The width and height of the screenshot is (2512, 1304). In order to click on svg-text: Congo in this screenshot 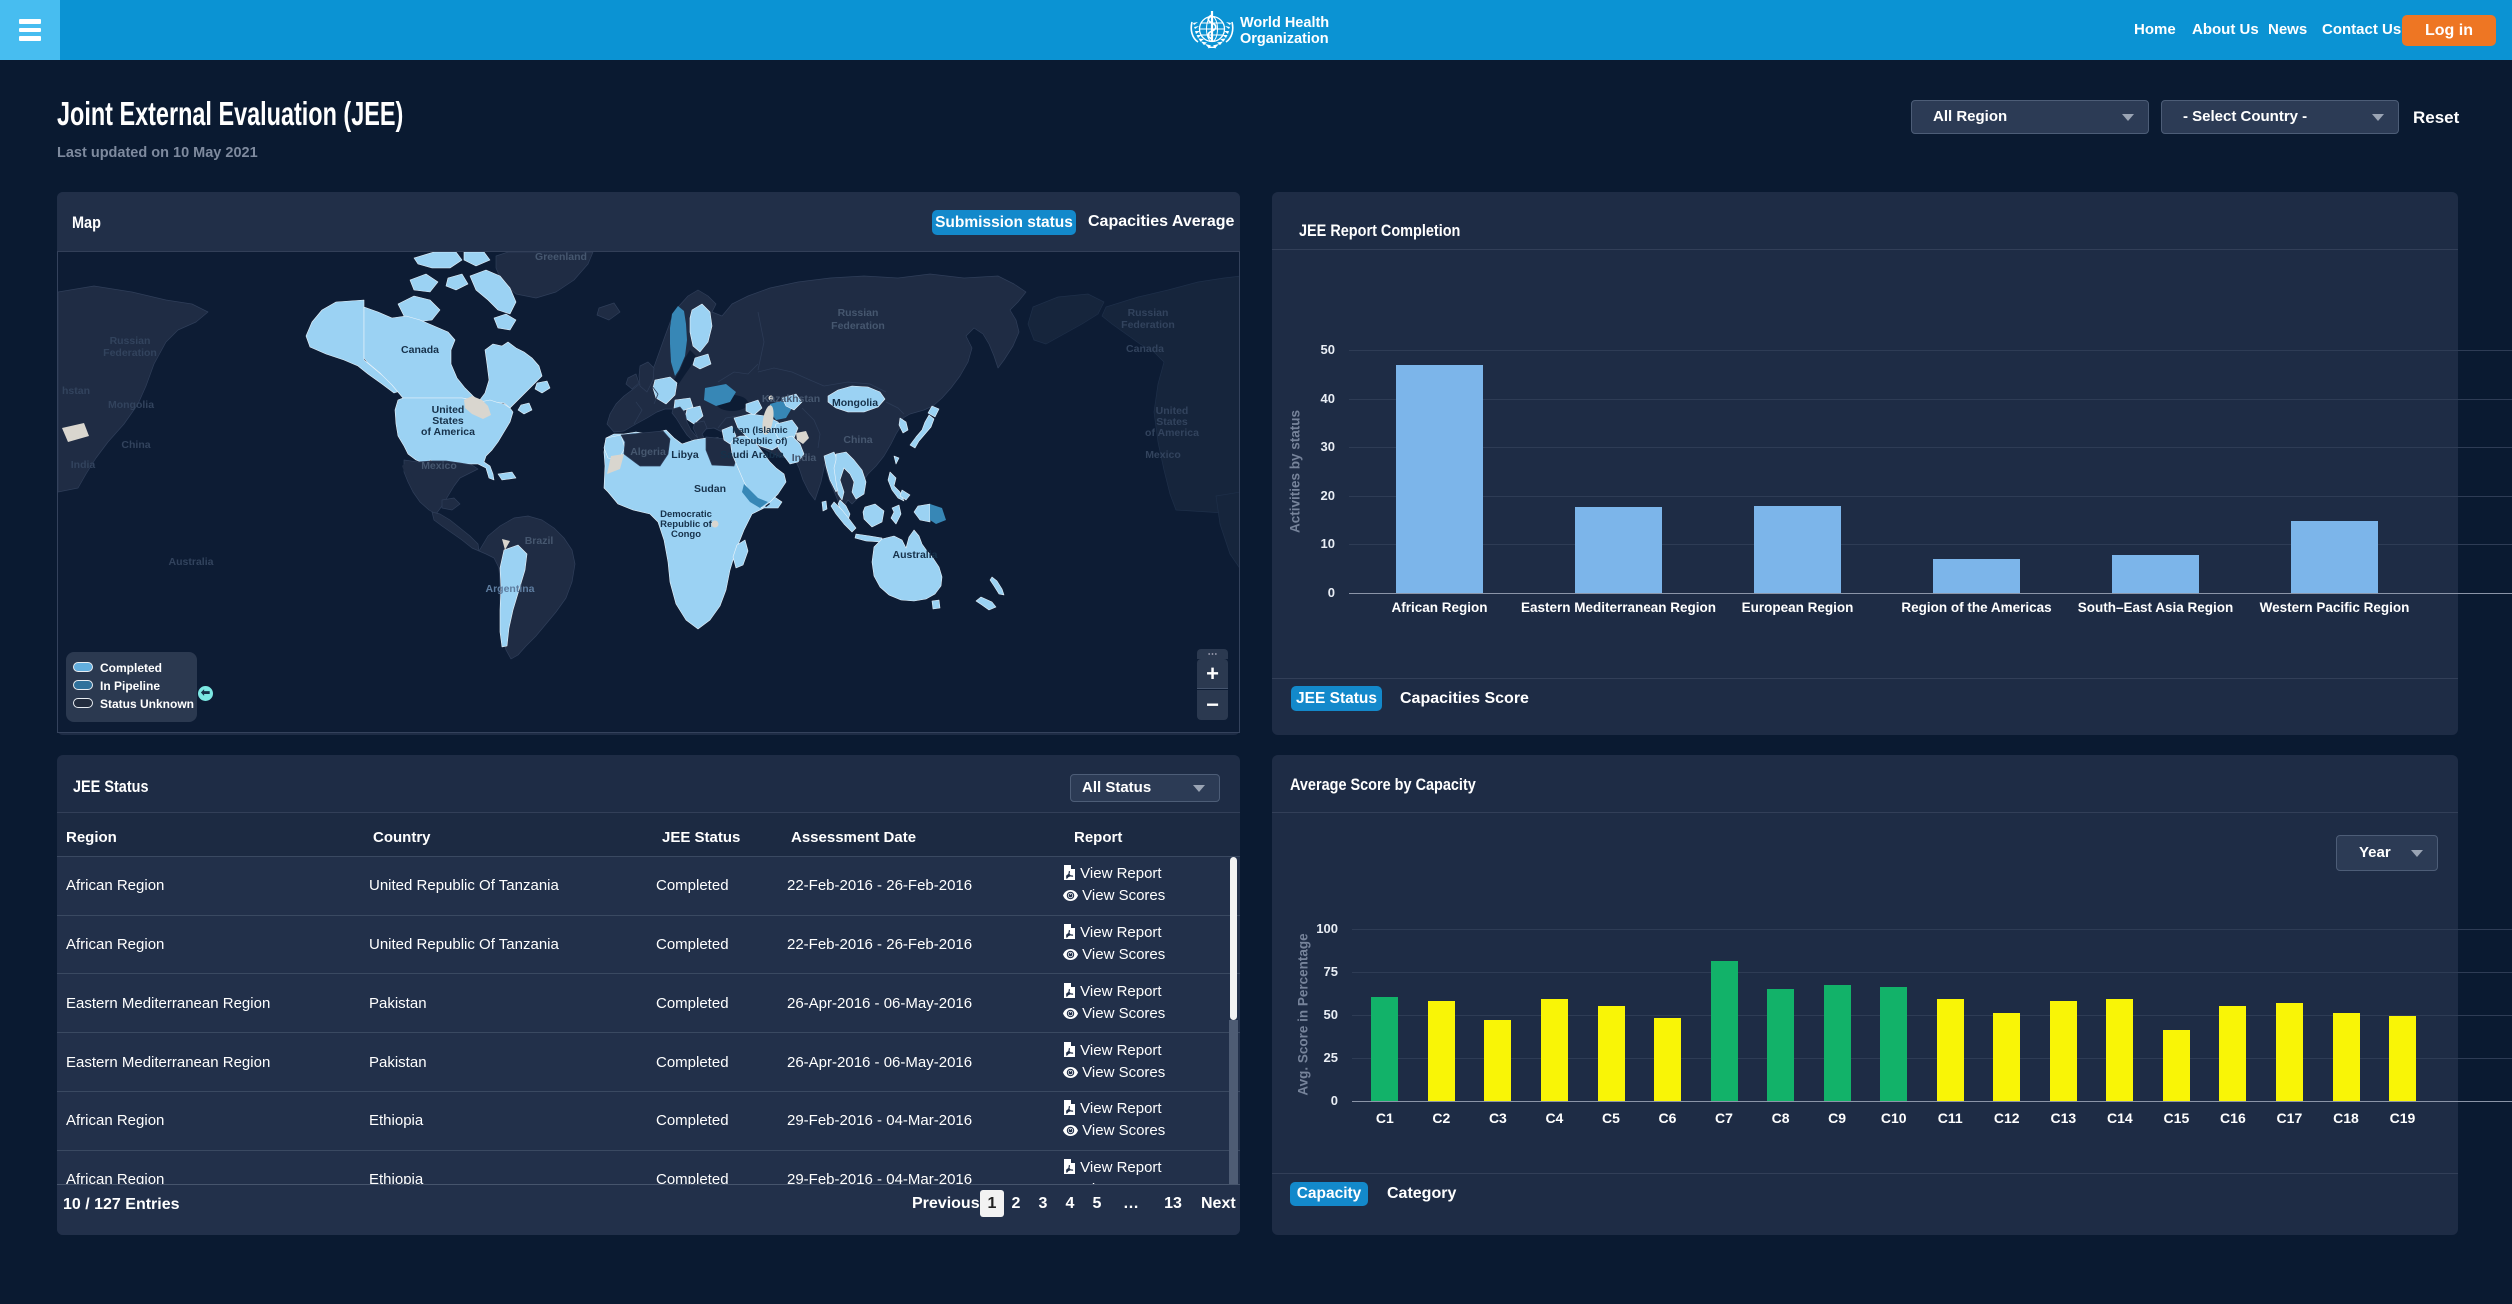, I will do `click(686, 534)`.